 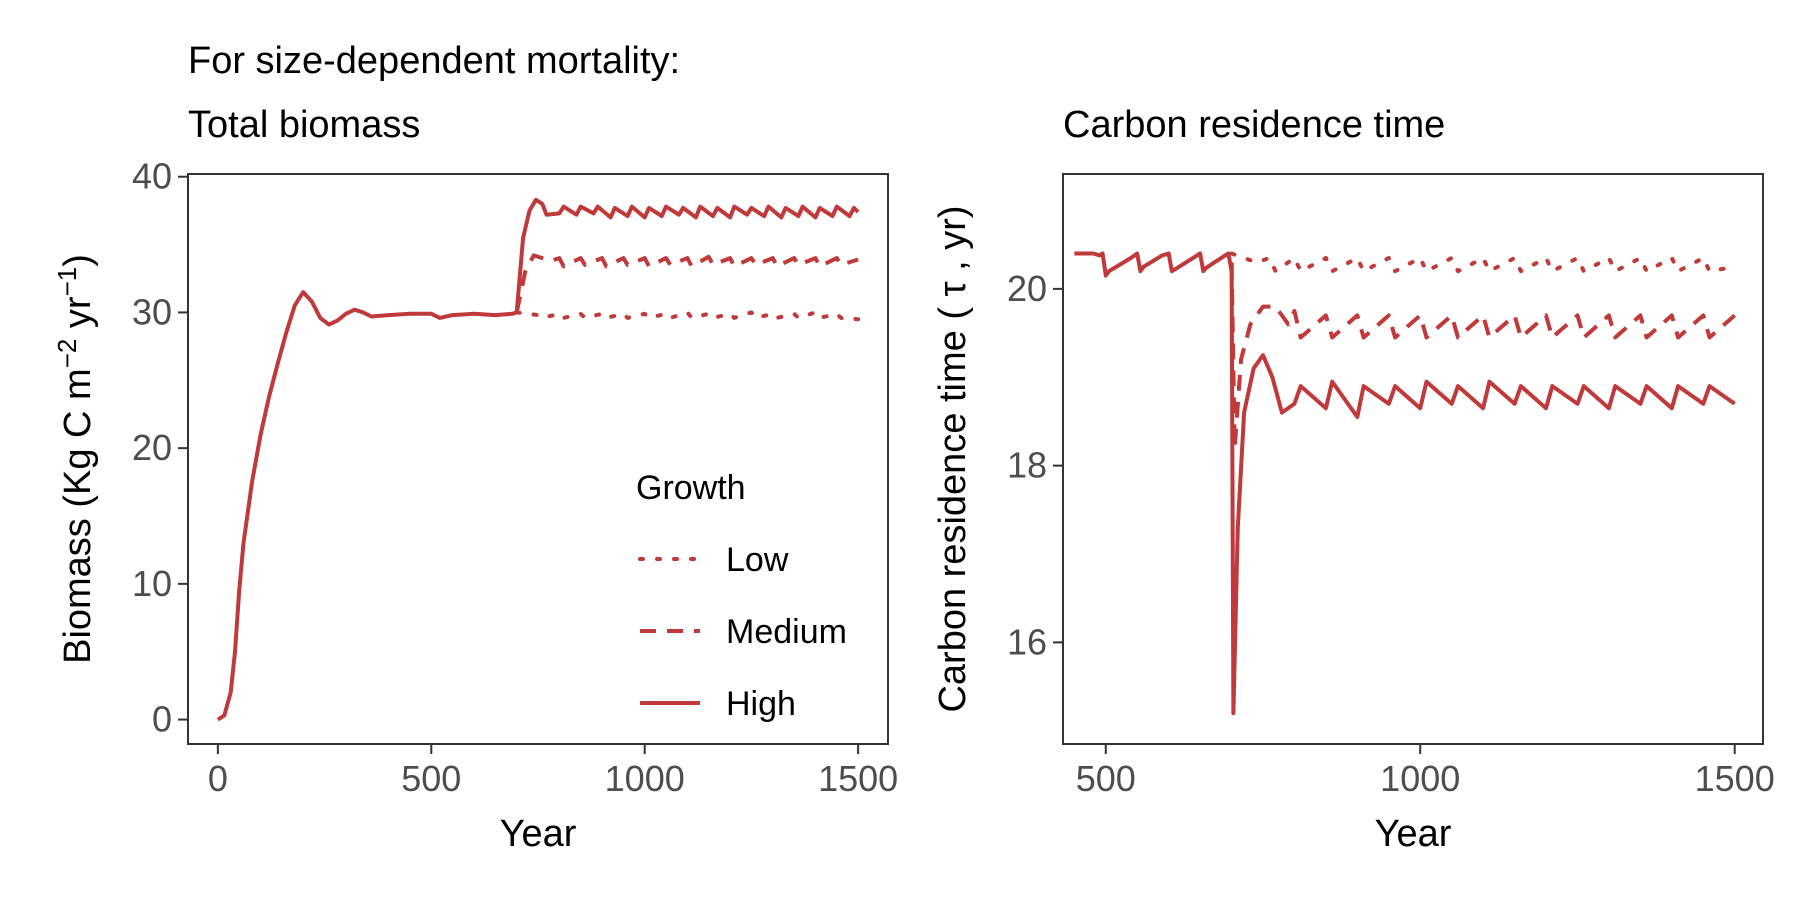 What do you see at coordinates (152, 583) in the screenshot?
I see `y-tick-label: 10` at bounding box center [152, 583].